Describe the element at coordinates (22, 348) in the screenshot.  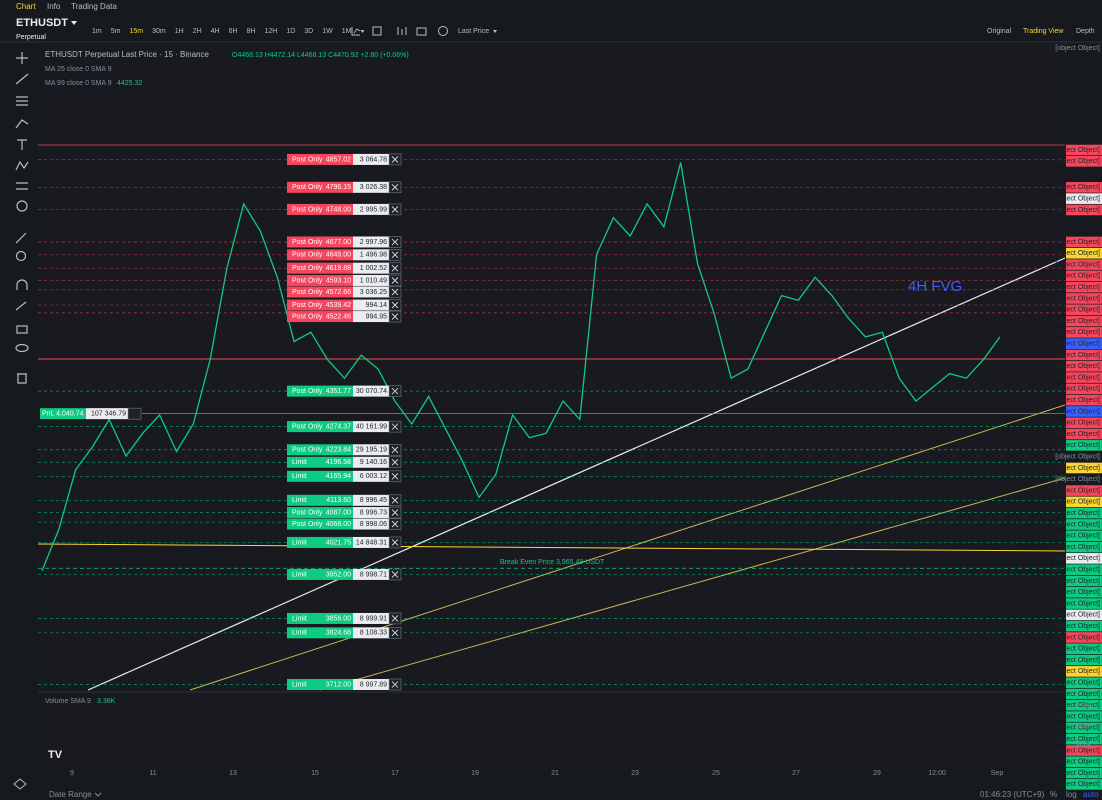
I see `visibility-tool` at that location.